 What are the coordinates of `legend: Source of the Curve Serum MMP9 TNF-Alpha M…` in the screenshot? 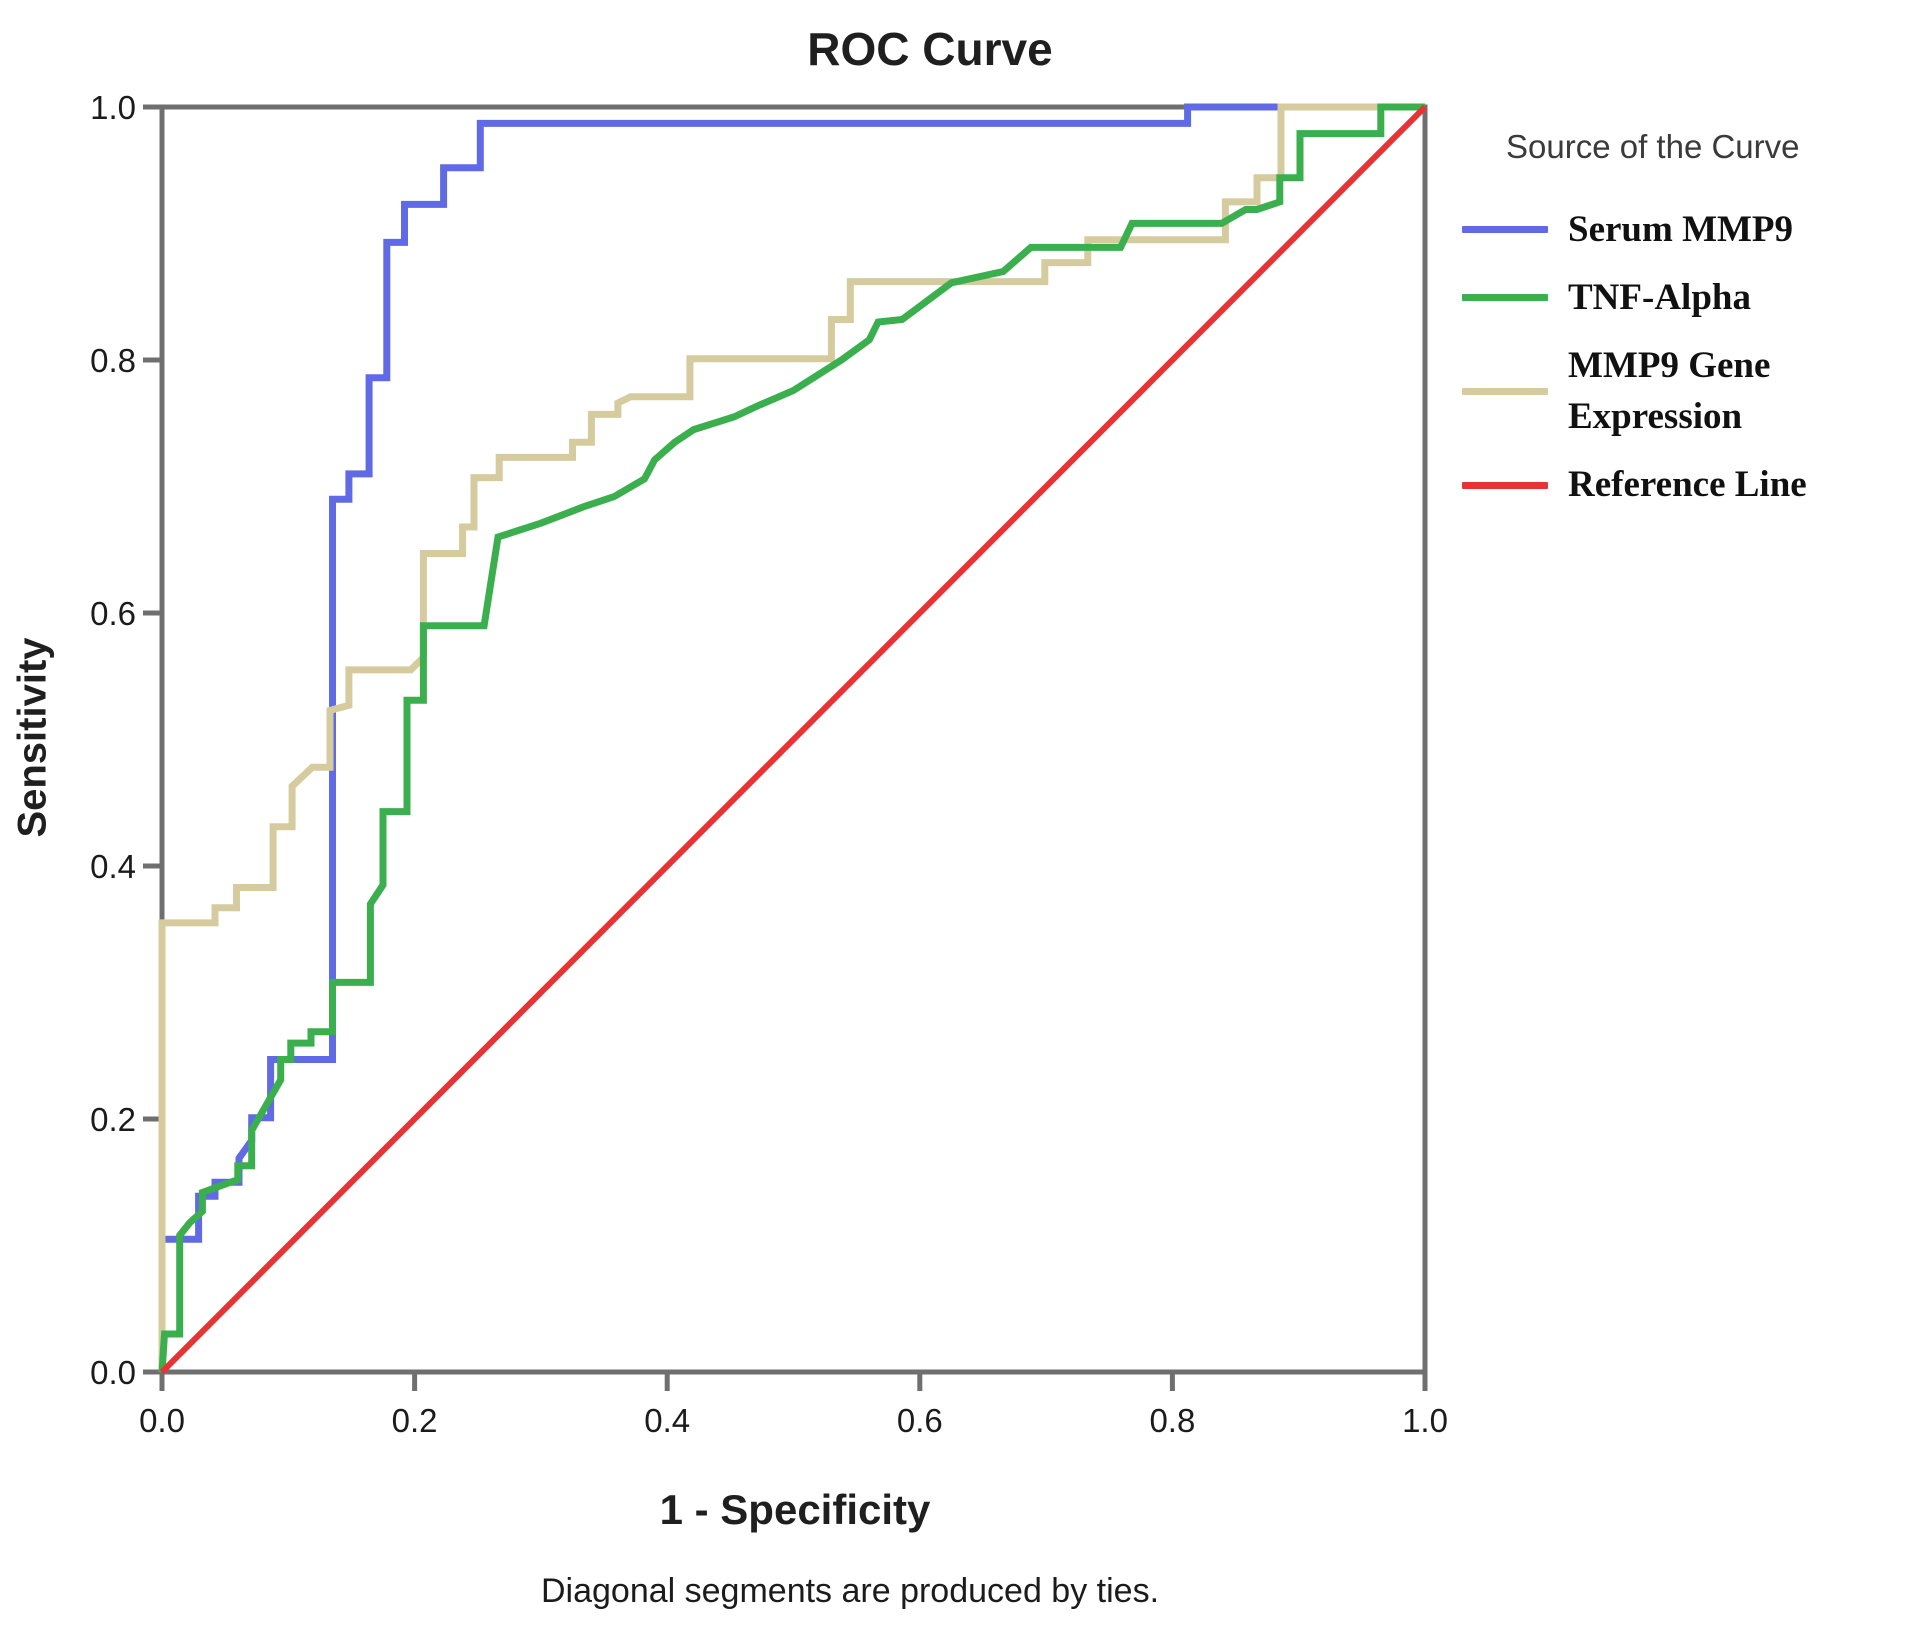 It's located at (1682, 327).